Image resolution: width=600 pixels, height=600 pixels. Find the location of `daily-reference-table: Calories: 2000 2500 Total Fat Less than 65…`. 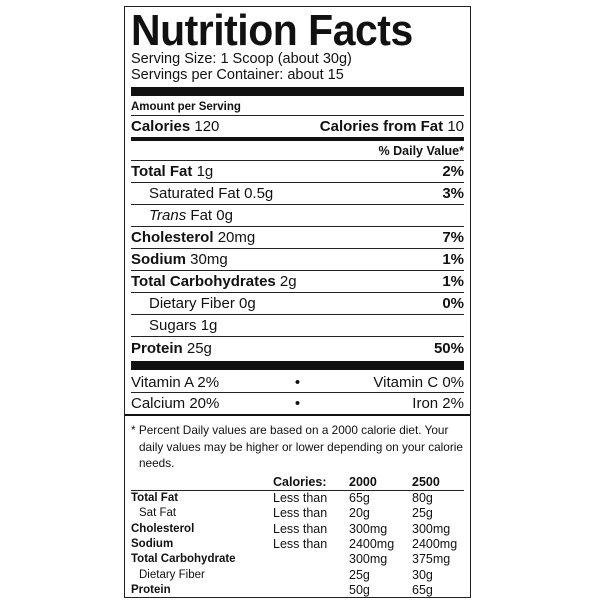

daily-reference-table: Calories: 2000 2500 Total Fat Less than 65… is located at coordinates (297, 536).